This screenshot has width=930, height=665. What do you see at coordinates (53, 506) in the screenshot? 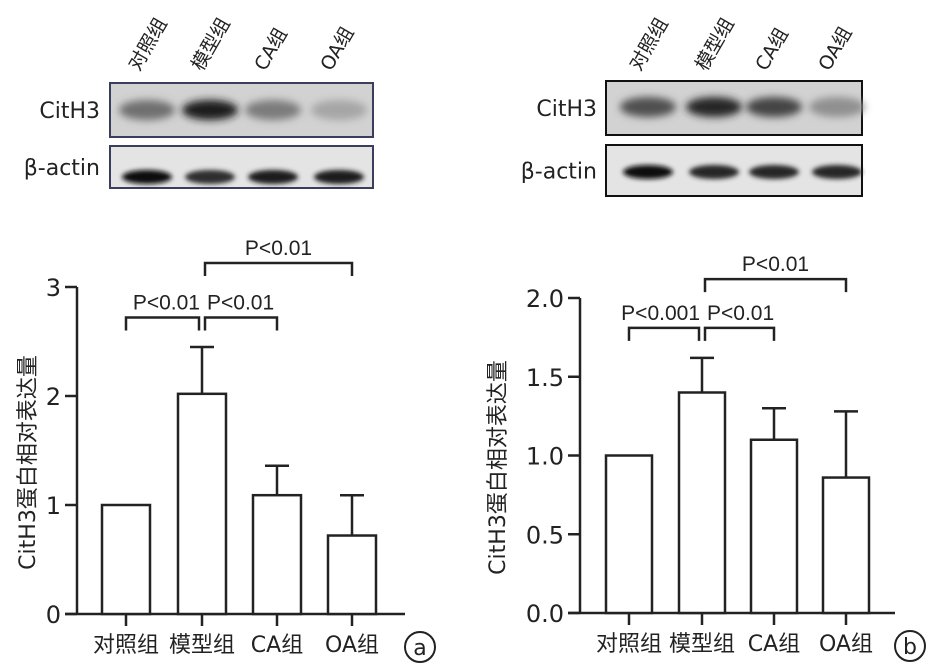
I see `y-tick-label: 1` at bounding box center [53, 506].